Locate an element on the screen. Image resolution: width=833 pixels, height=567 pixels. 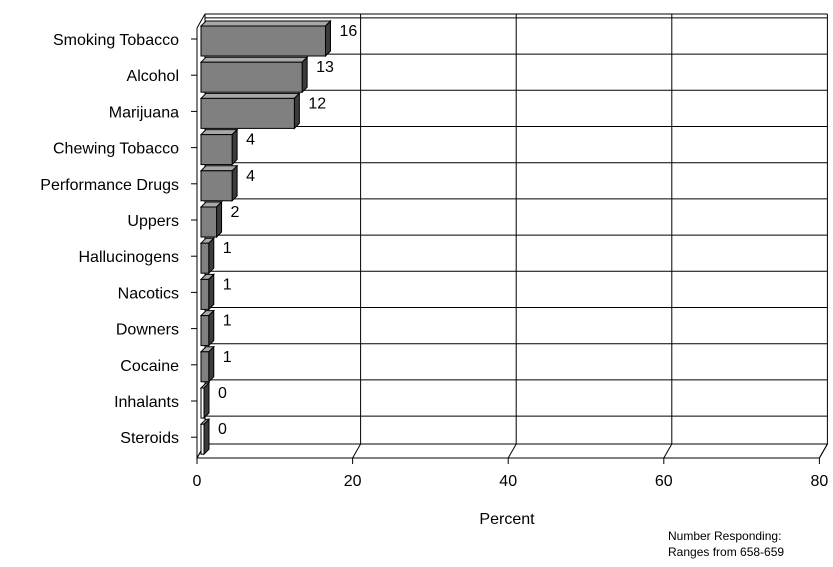
bar-downers is located at coordinates (205, 331).